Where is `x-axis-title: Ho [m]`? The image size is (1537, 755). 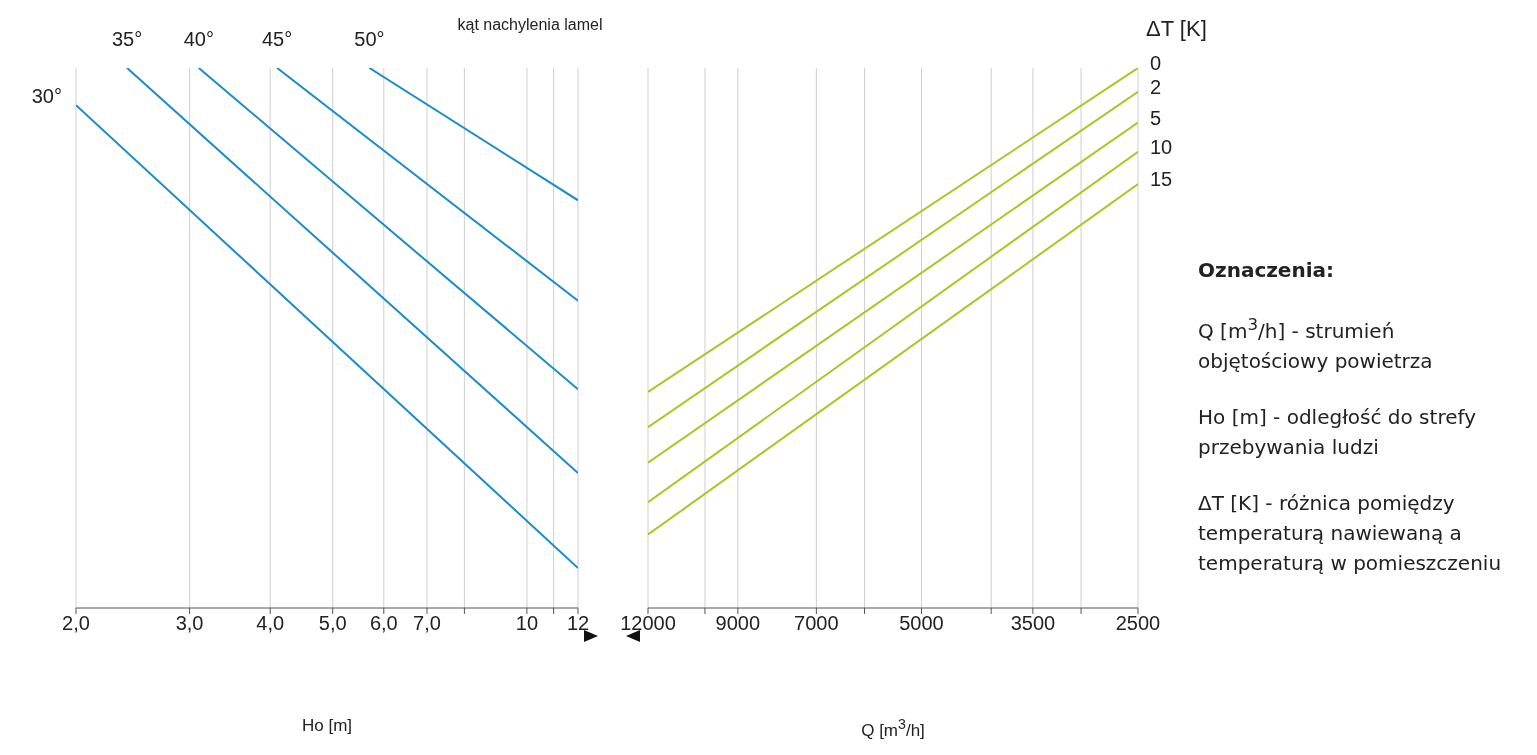 x-axis-title: Ho [m] is located at coordinates (327, 726).